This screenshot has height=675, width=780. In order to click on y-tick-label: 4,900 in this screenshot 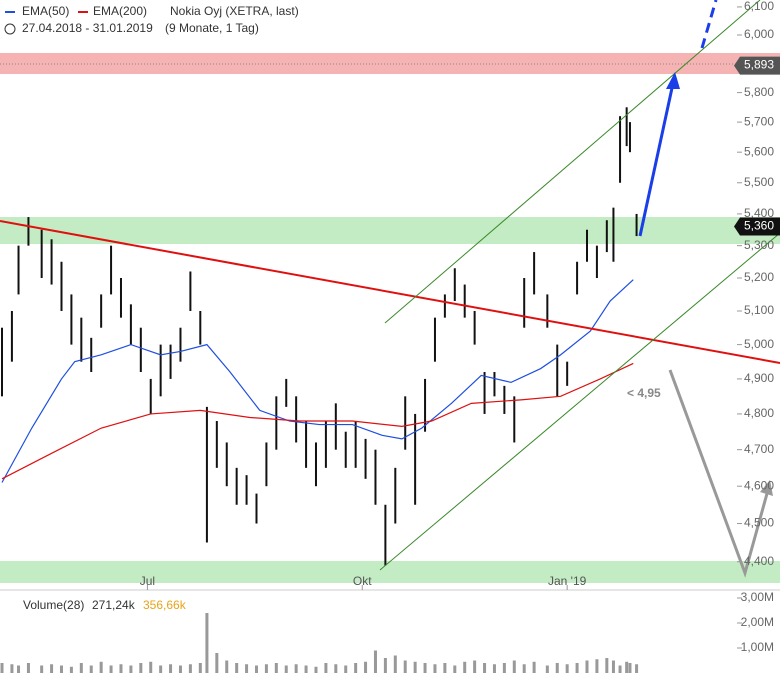, I will do `click(759, 378)`.